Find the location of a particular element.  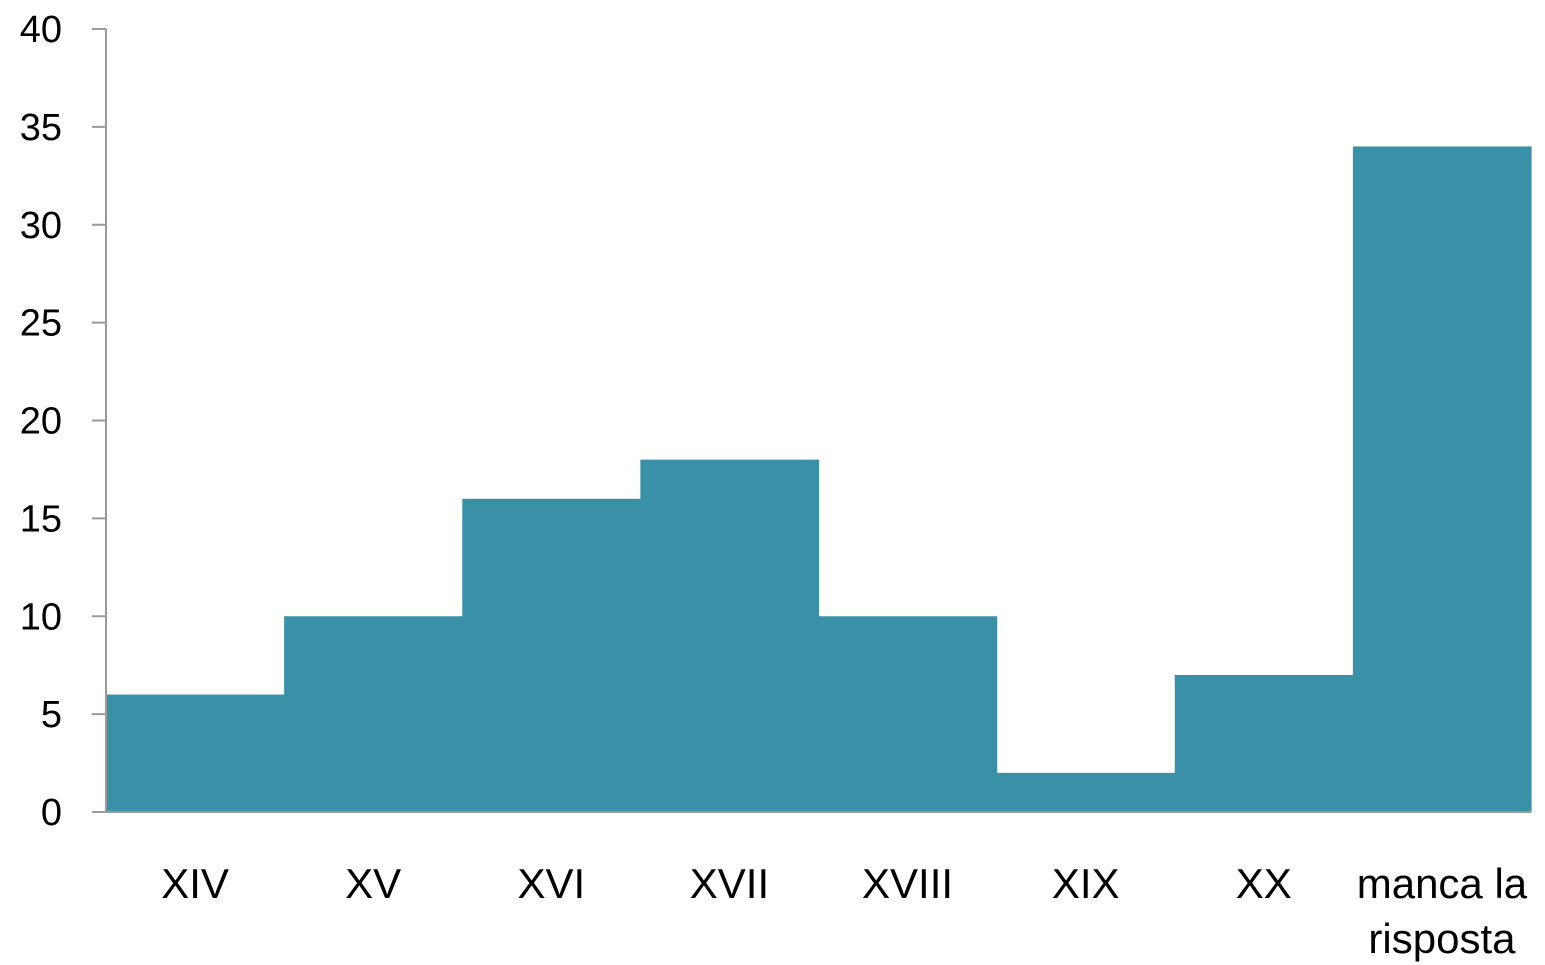

bar-xviii is located at coordinates (908, 714).